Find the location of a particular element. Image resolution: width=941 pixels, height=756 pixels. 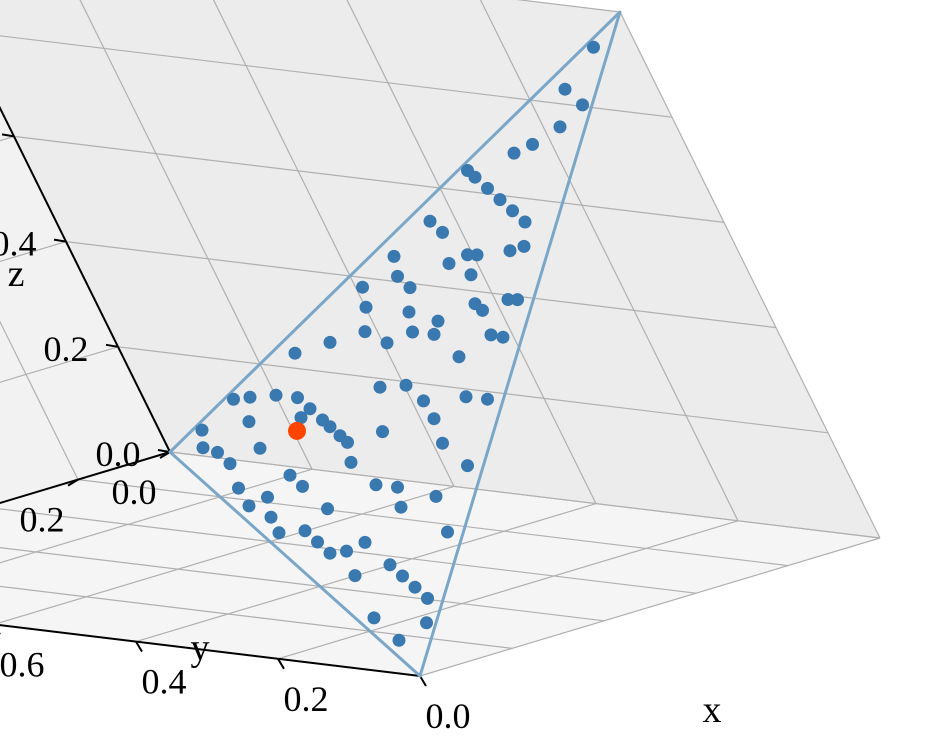

x-axis-label: x is located at coordinates (712, 710).